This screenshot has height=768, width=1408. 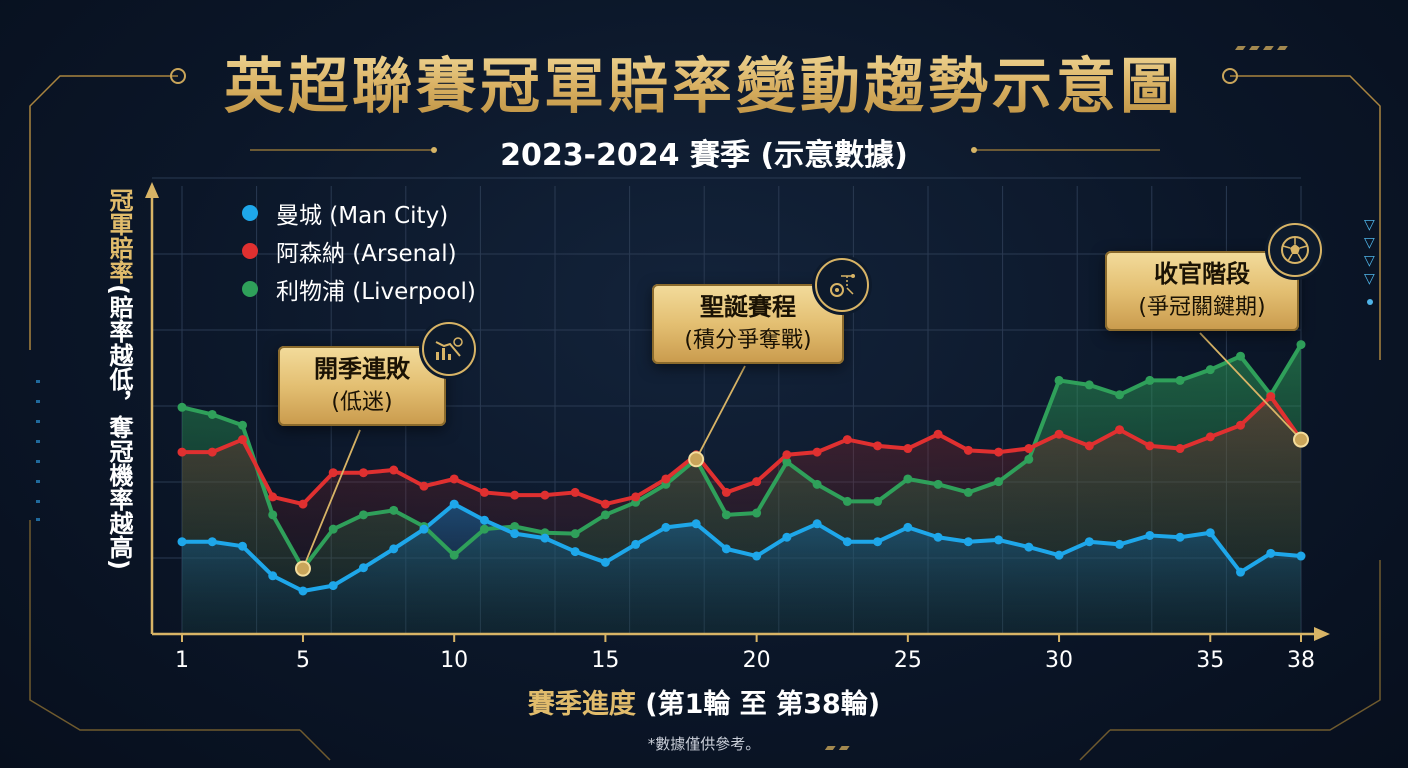 I want to click on legend-item-man-city: 曼城 (Man City), so click(x=359, y=213).